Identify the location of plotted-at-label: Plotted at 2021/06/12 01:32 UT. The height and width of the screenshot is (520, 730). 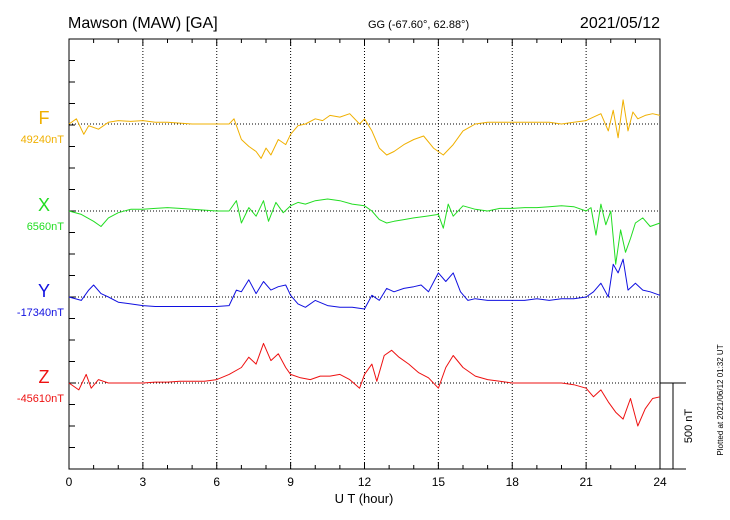
(720, 399).